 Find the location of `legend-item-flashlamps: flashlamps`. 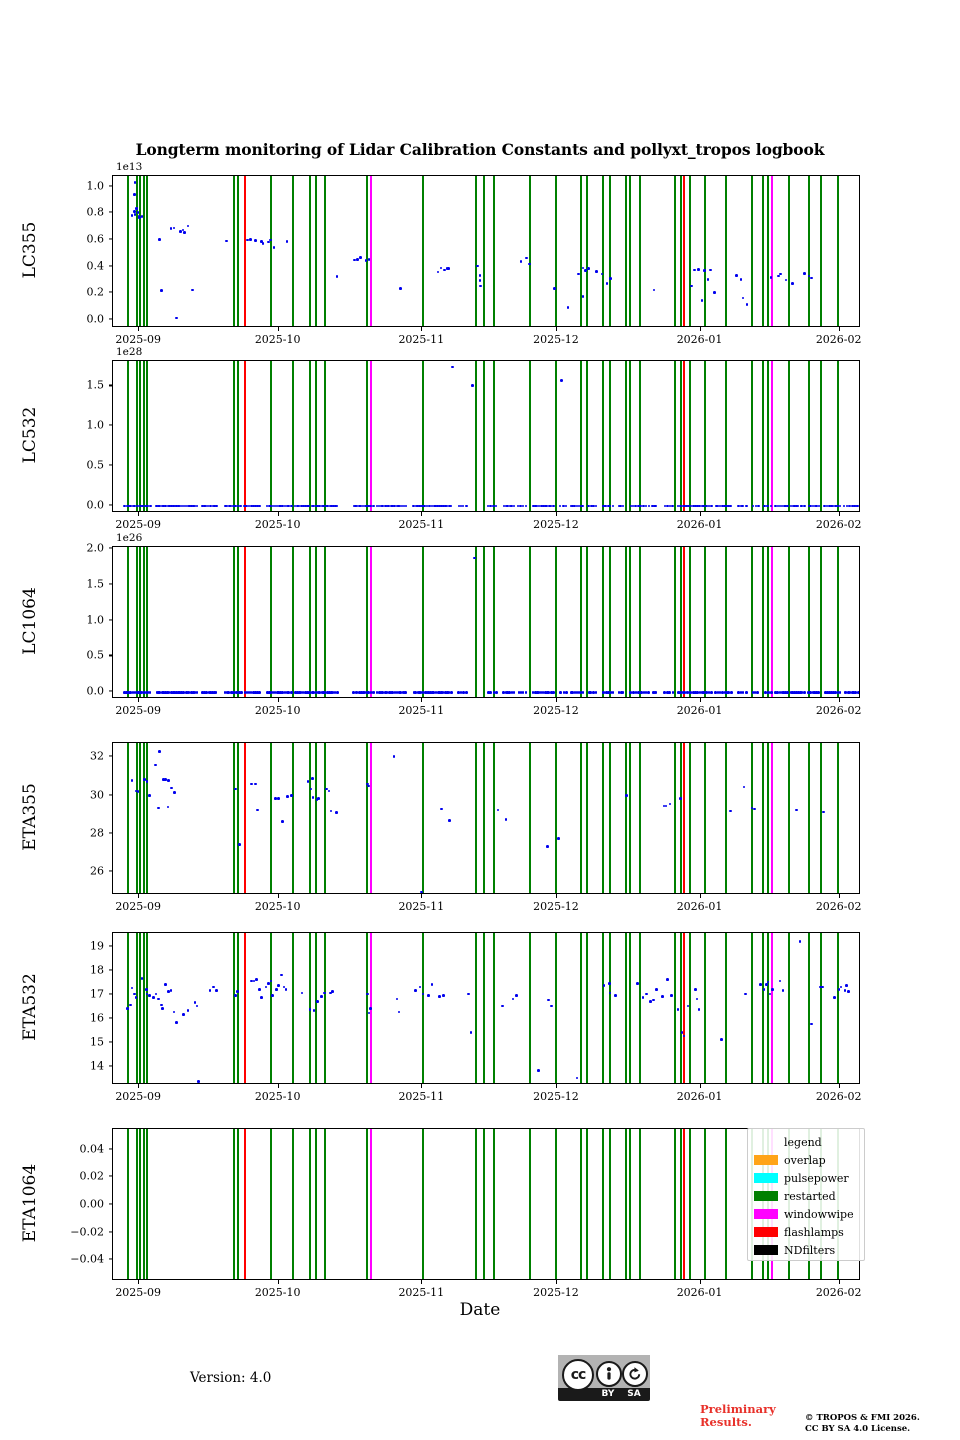

legend-item-flashlamps: flashlamps is located at coordinates (806, 1232).